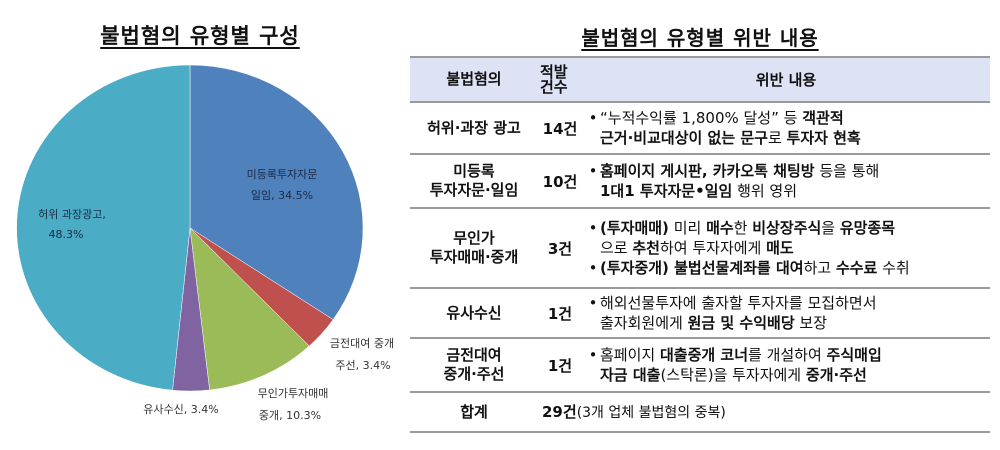 The height and width of the screenshot is (450, 1000). Describe the element at coordinates (630, 375) in the screenshot. I see `emphasis-text: 자금 대출` at that location.